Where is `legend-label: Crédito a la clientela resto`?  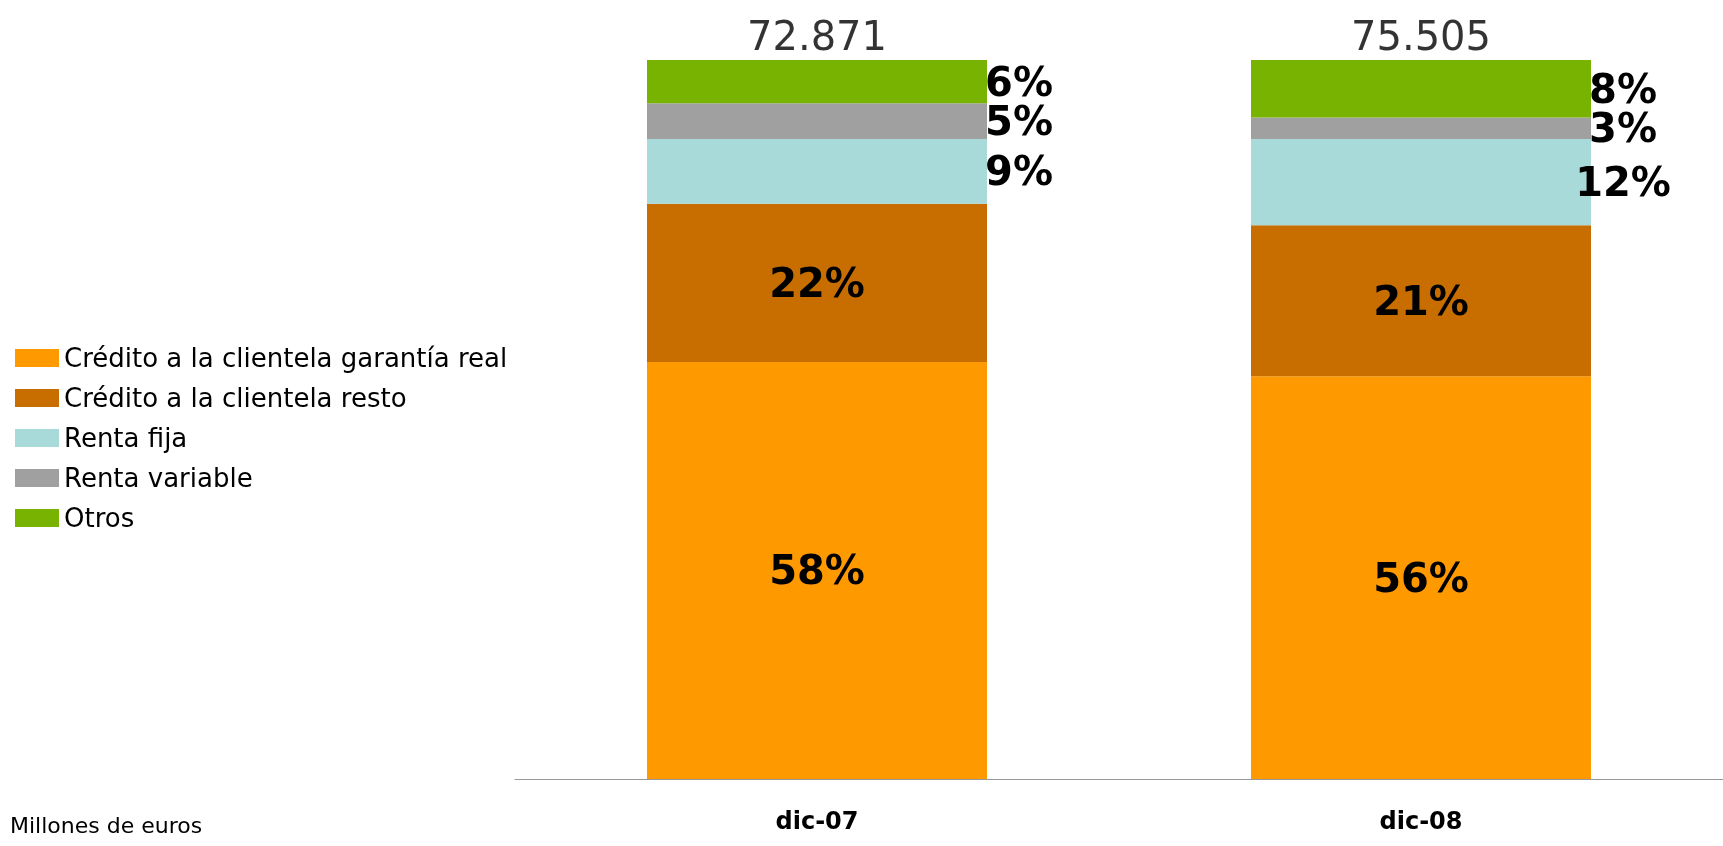
legend-label: Crédito a la clientela resto is located at coordinates (235, 398).